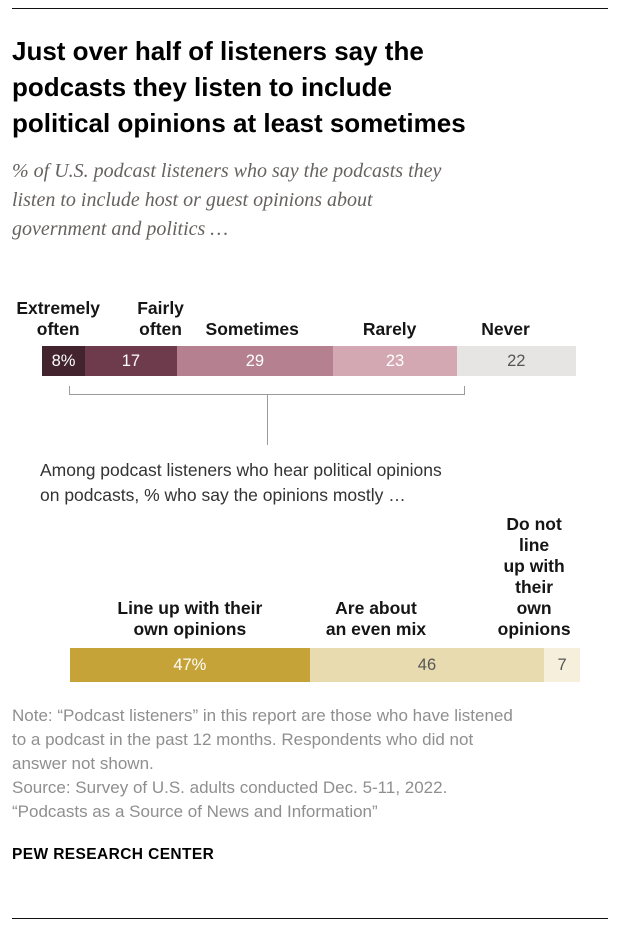  What do you see at coordinates (83, 763) in the screenshot?
I see `note-text-line: answer not shown.` at bounding box center [83, 763].